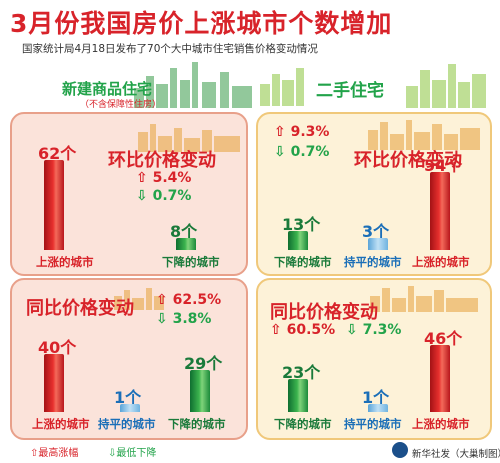 This screenshot has height=463, width=500. Describe the element at coordinates (162, 160) in the screenshot. I see `panel-new-mom-title: 环比价格变动` at that location.